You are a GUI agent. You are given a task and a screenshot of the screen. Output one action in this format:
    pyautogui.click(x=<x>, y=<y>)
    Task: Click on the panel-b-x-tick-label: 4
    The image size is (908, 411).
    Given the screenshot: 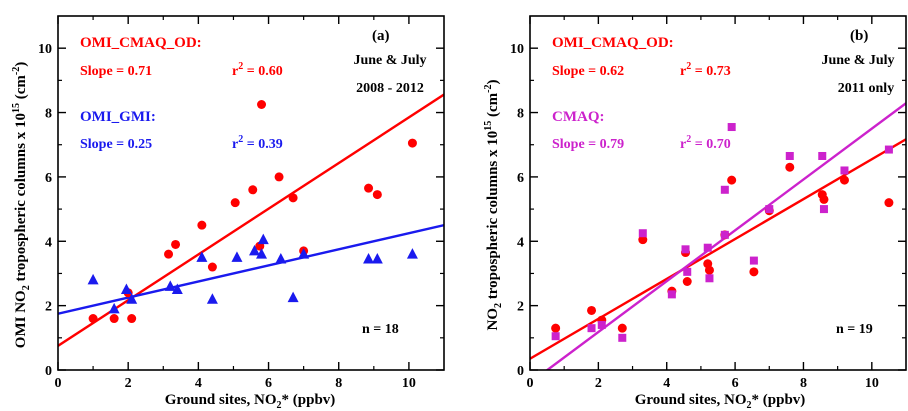 What is the action you would take?
    pyautogui.click(x=666, y=383)
    